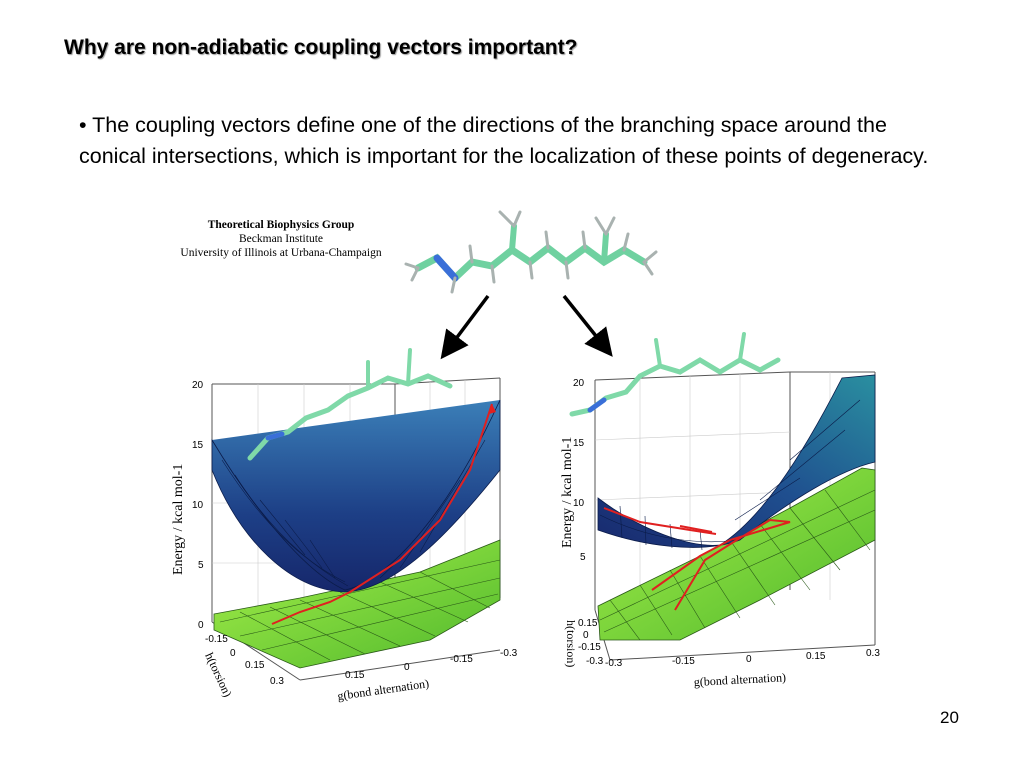 The width and height of the screenshot is (1024, 768). Describe the element at coordinates (579, 503) in the screenshot. I see `right-z-tick: 10` at that location.